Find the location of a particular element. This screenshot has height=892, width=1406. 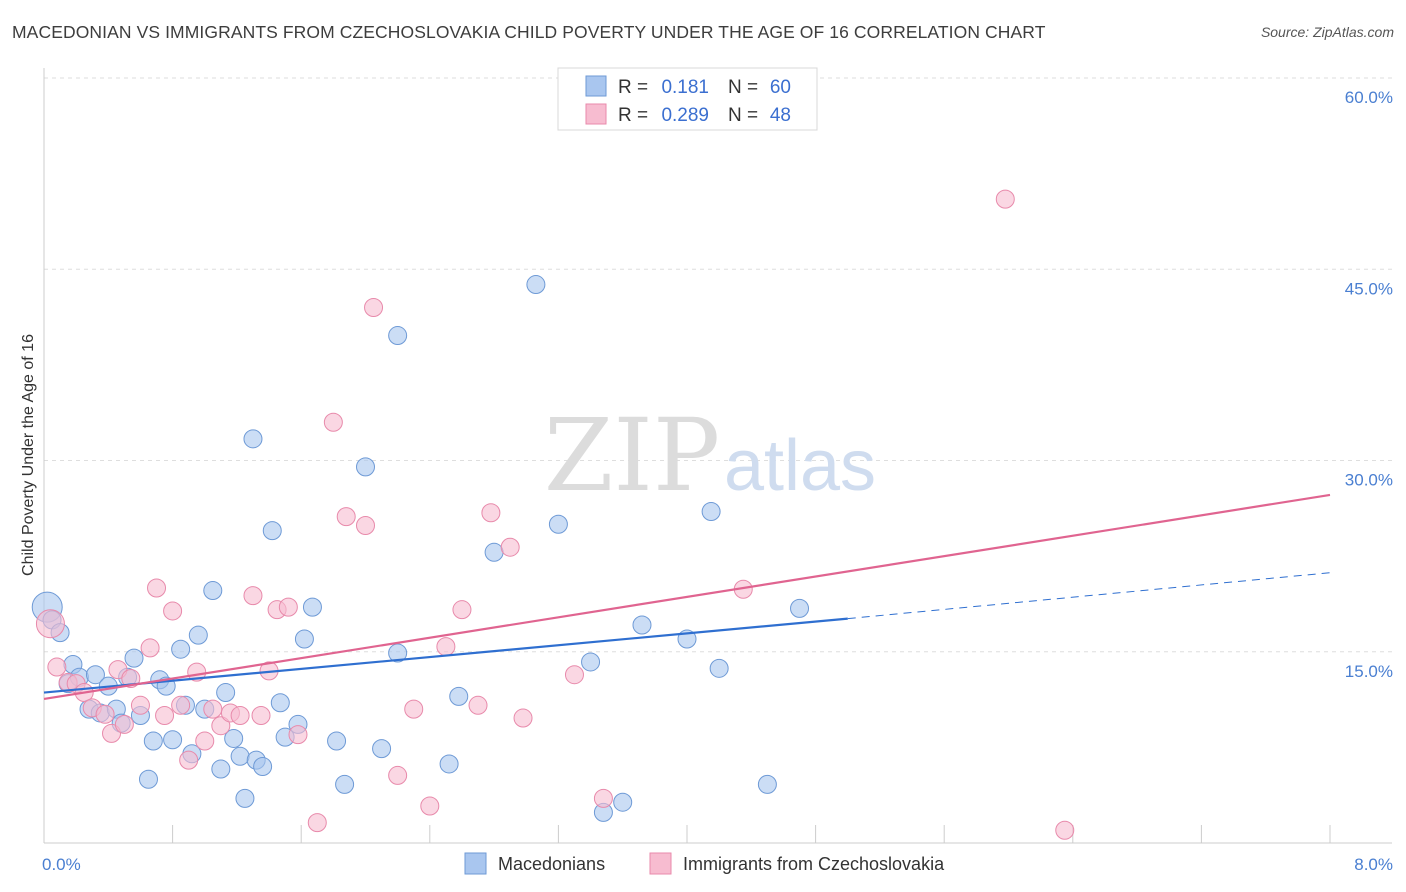

legend-r-label: R = is located at coordinates (633, 87).